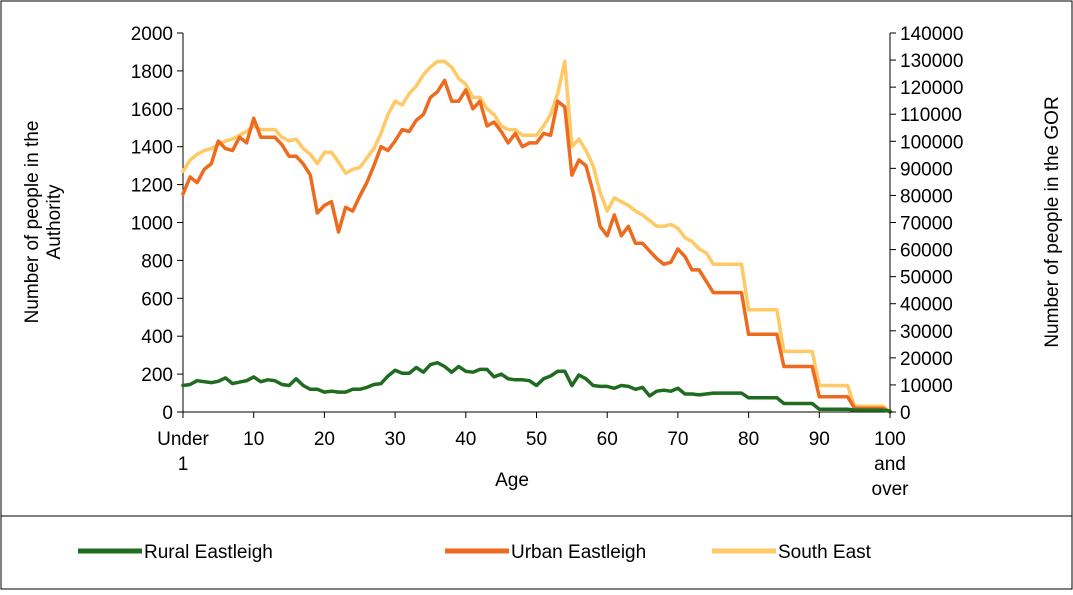  What do you see at coordinates (157, 375) in the screenshot?
I see `left-tick-label: 200` at bounding box center [157, 375].